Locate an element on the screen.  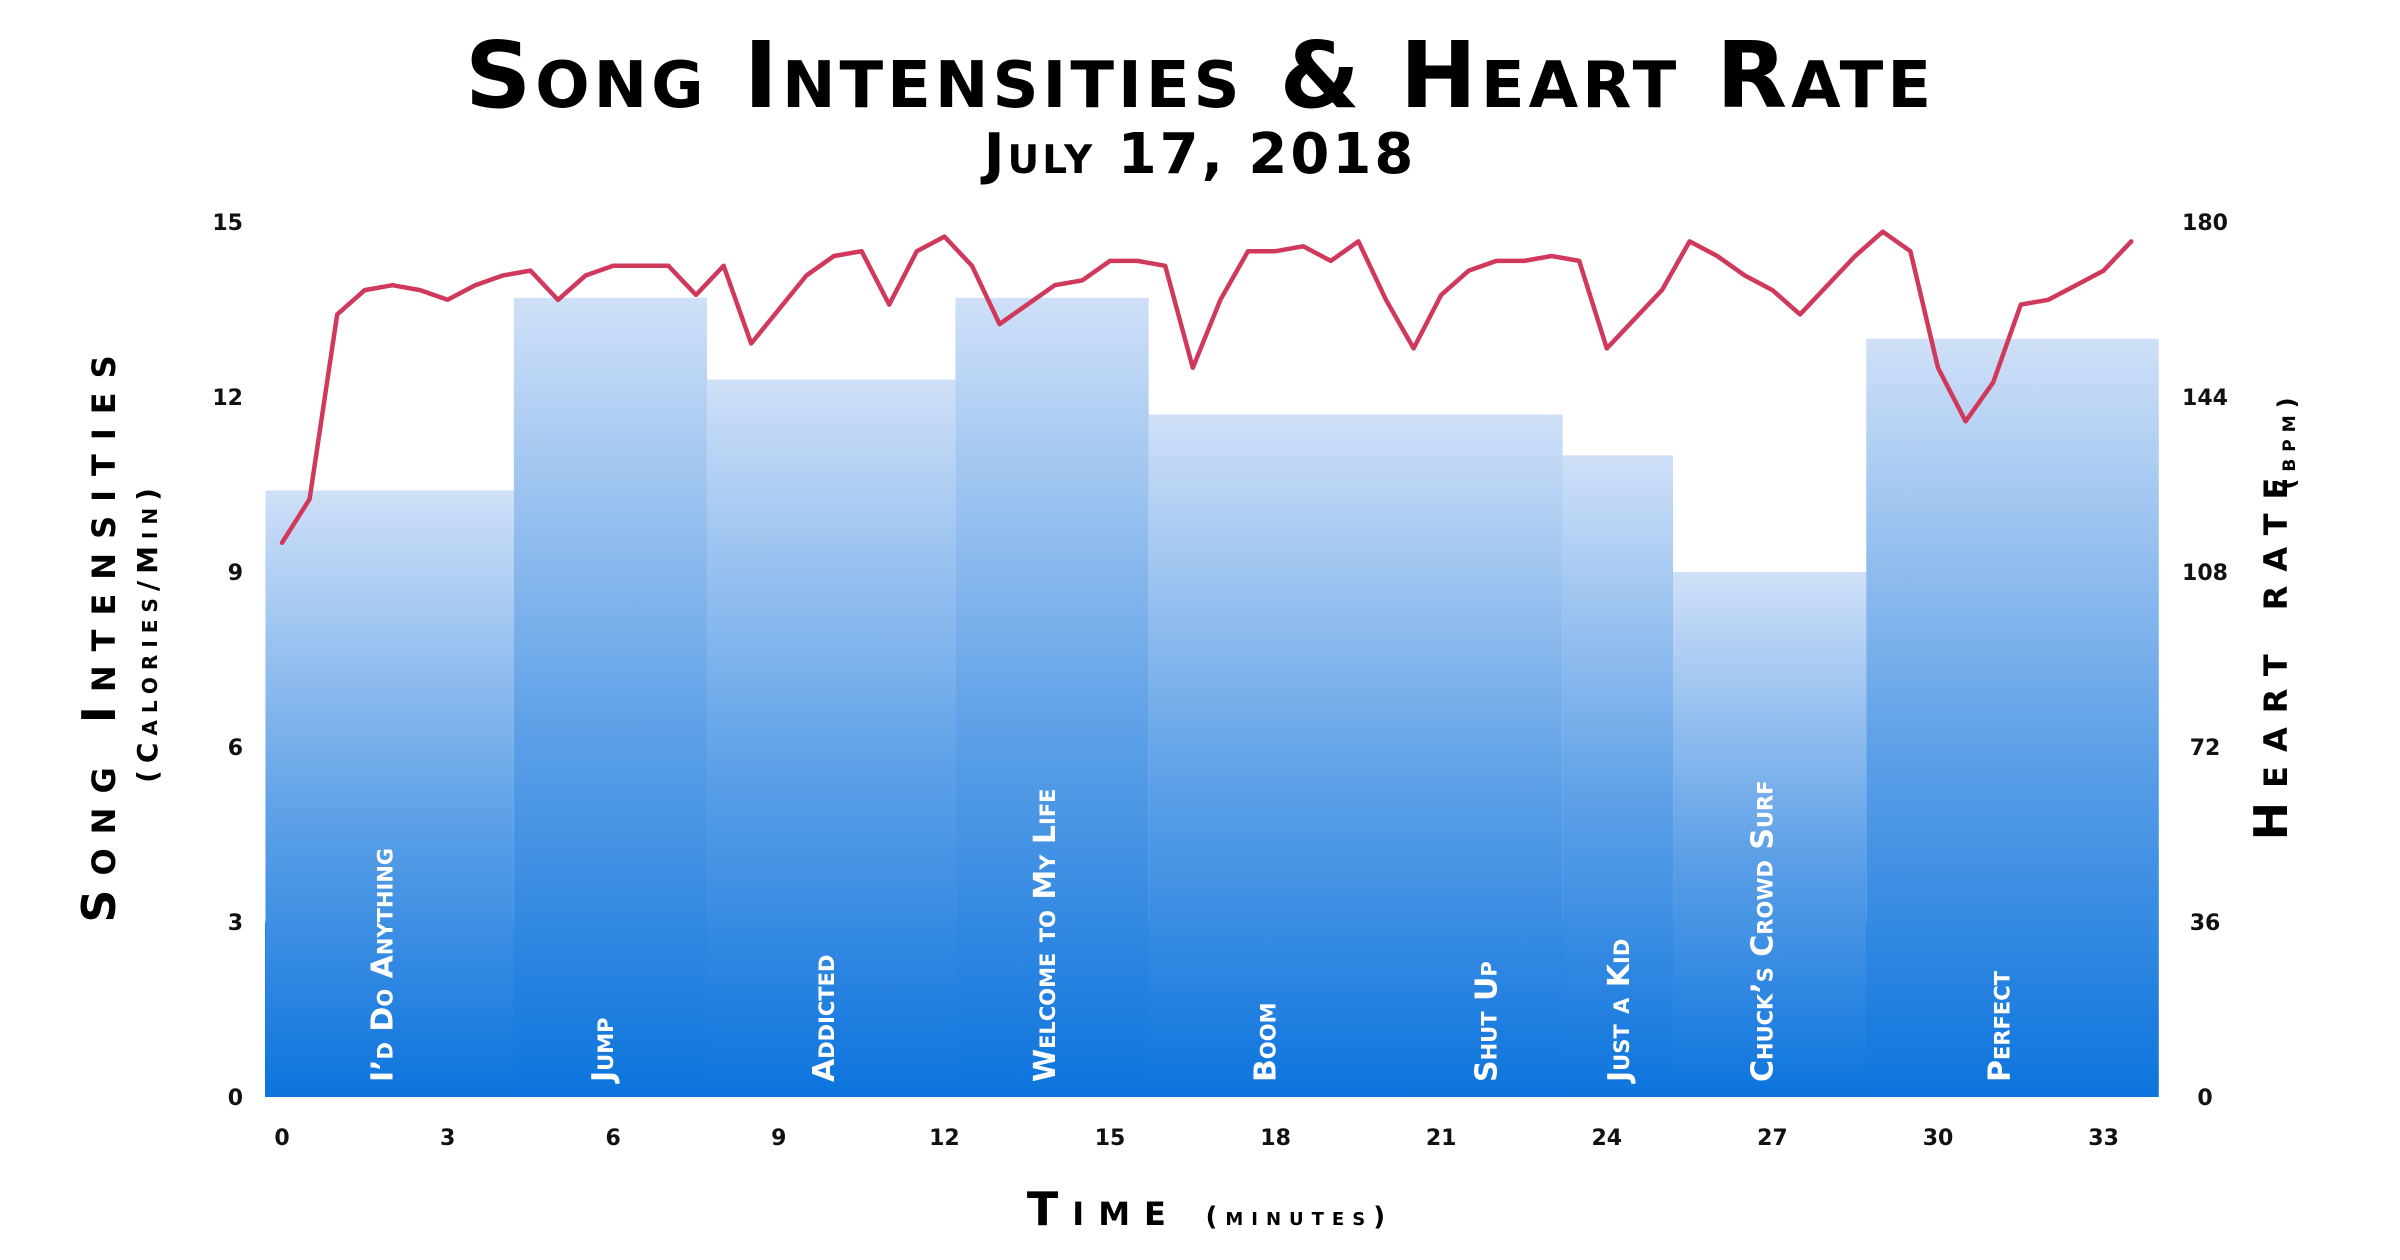
x-tick-label: 30 is located at coordinates (1938, 1138).